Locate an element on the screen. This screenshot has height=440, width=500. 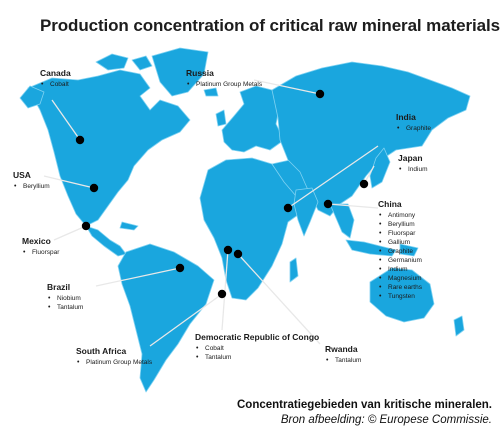
label-brazil-mineral: Tantalum is located at coordinates (65, 307).